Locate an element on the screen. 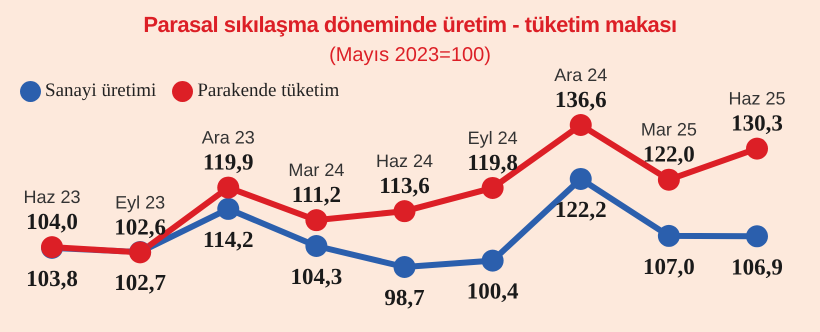  data-label: 104,0 is located at coordinates (52, 221).